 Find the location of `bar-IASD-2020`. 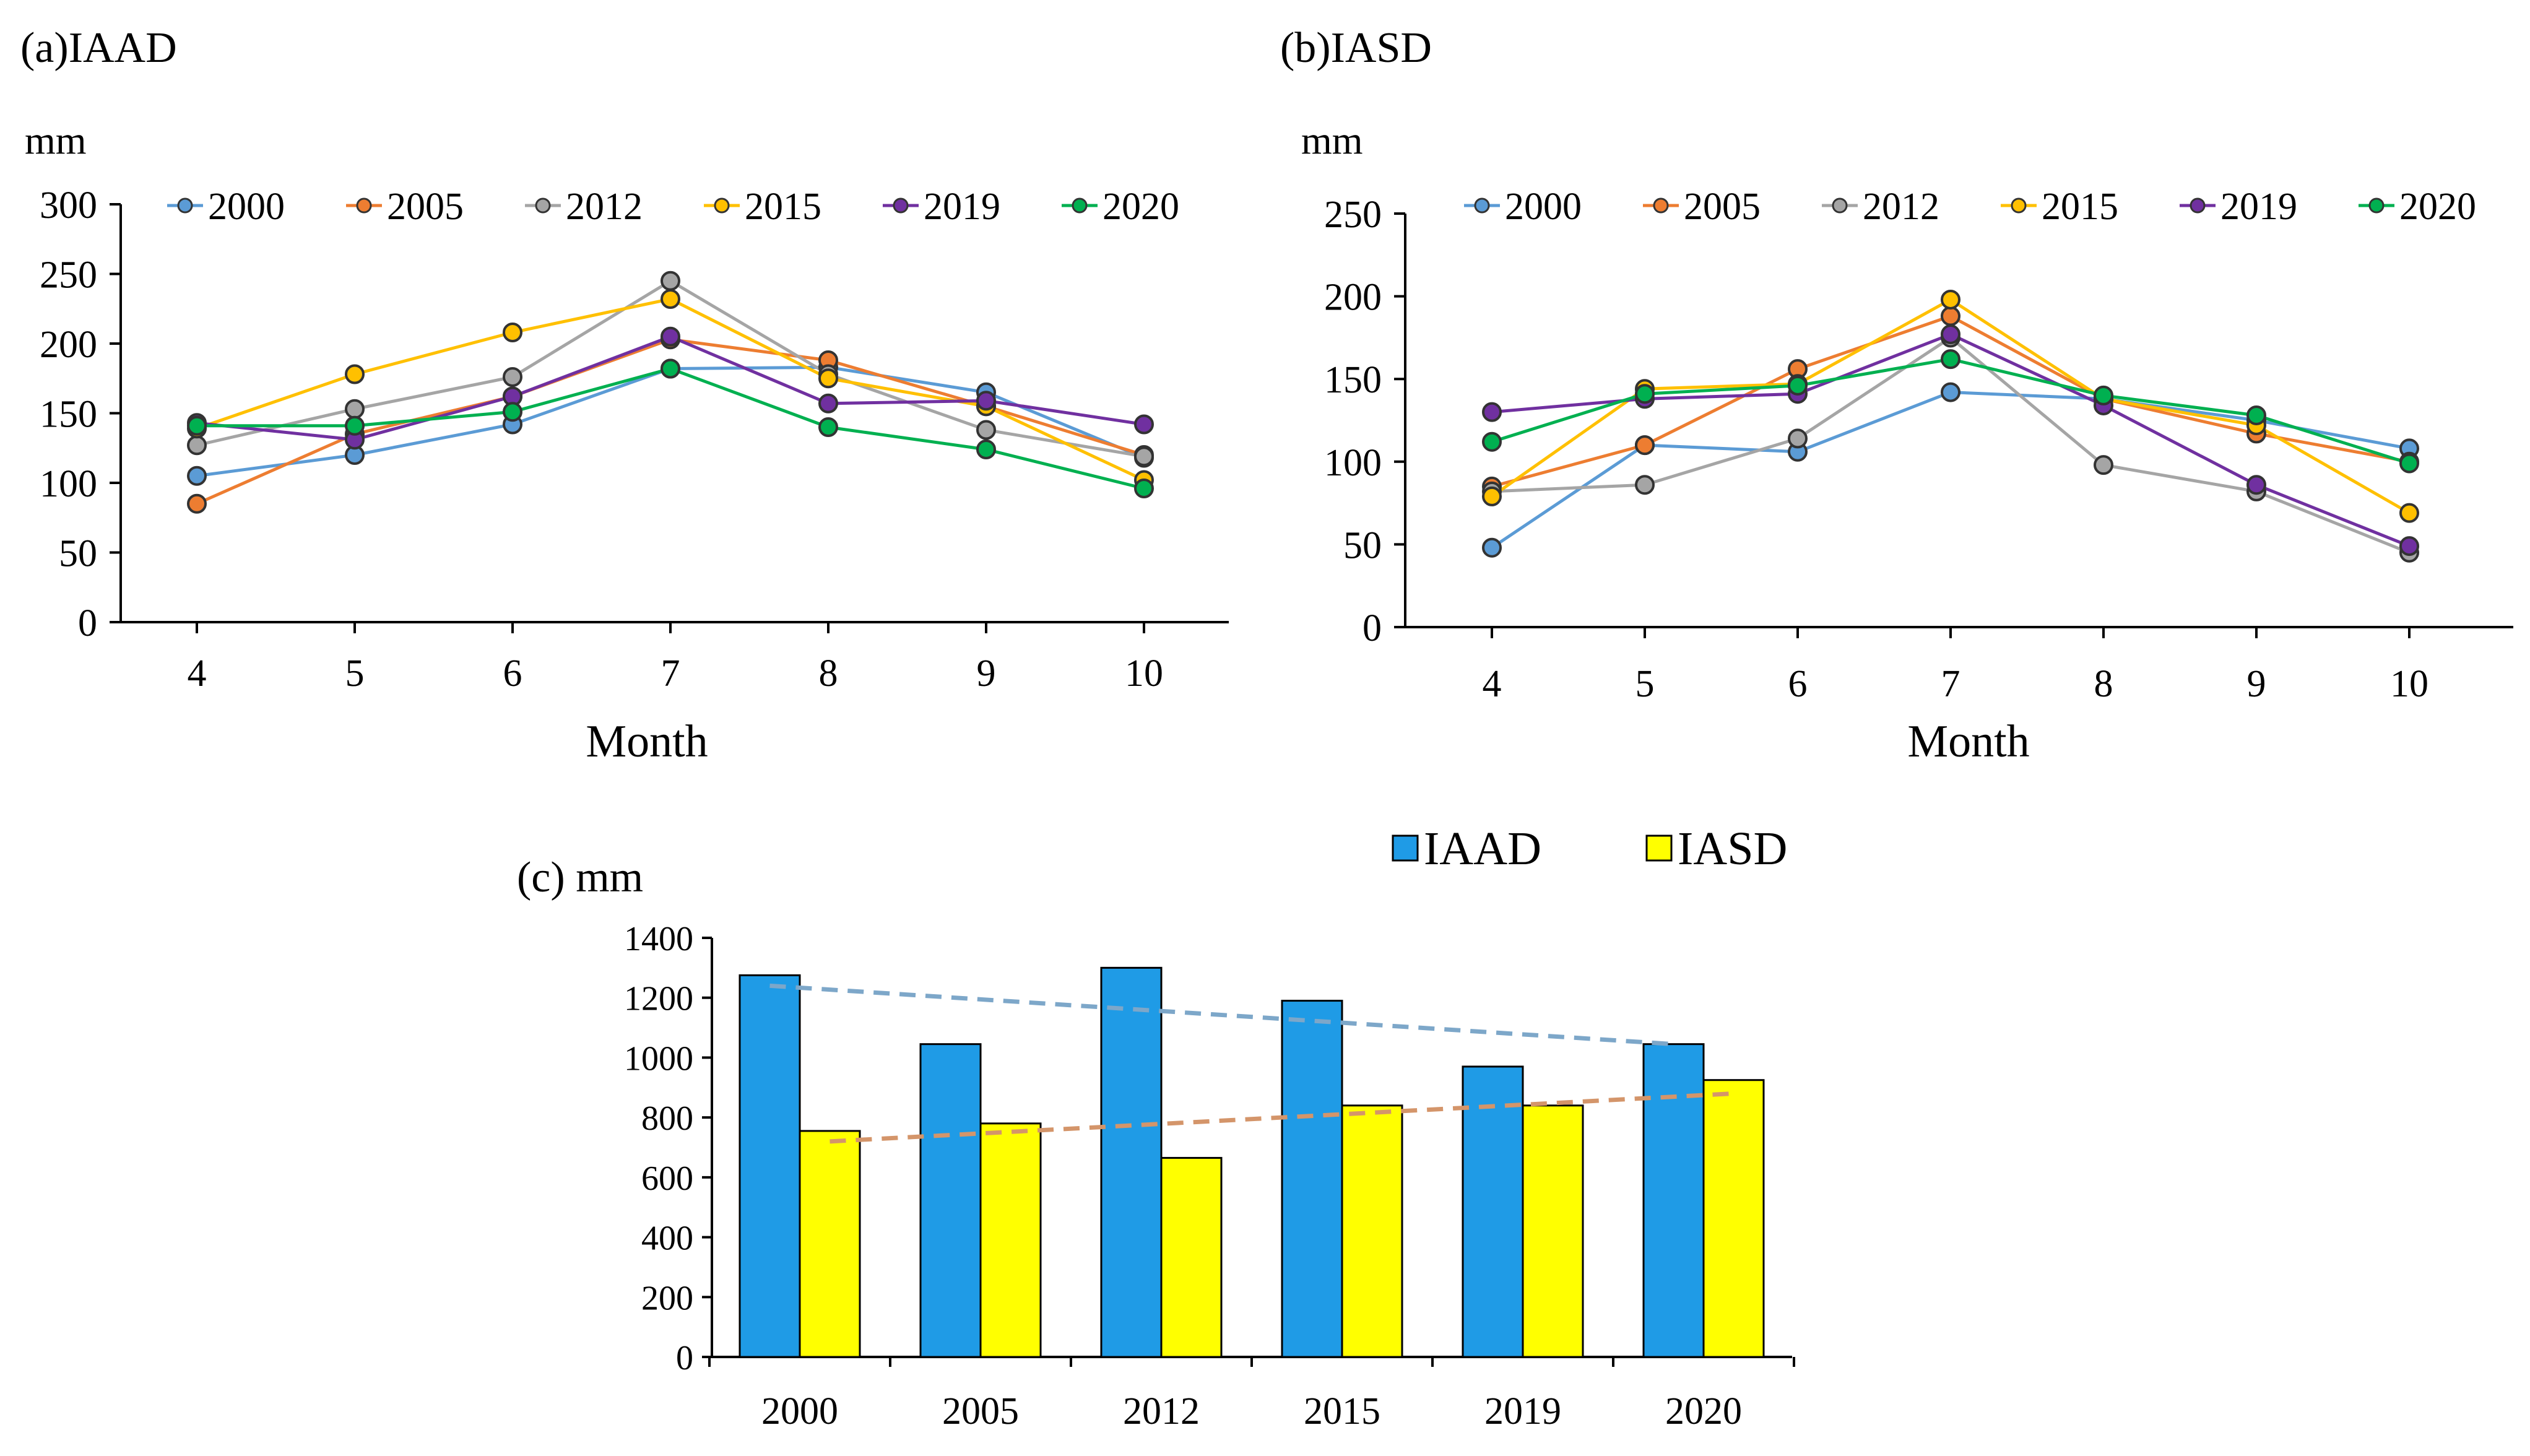

bar-IASD-2020 is located at coordinates (1733, 1218).